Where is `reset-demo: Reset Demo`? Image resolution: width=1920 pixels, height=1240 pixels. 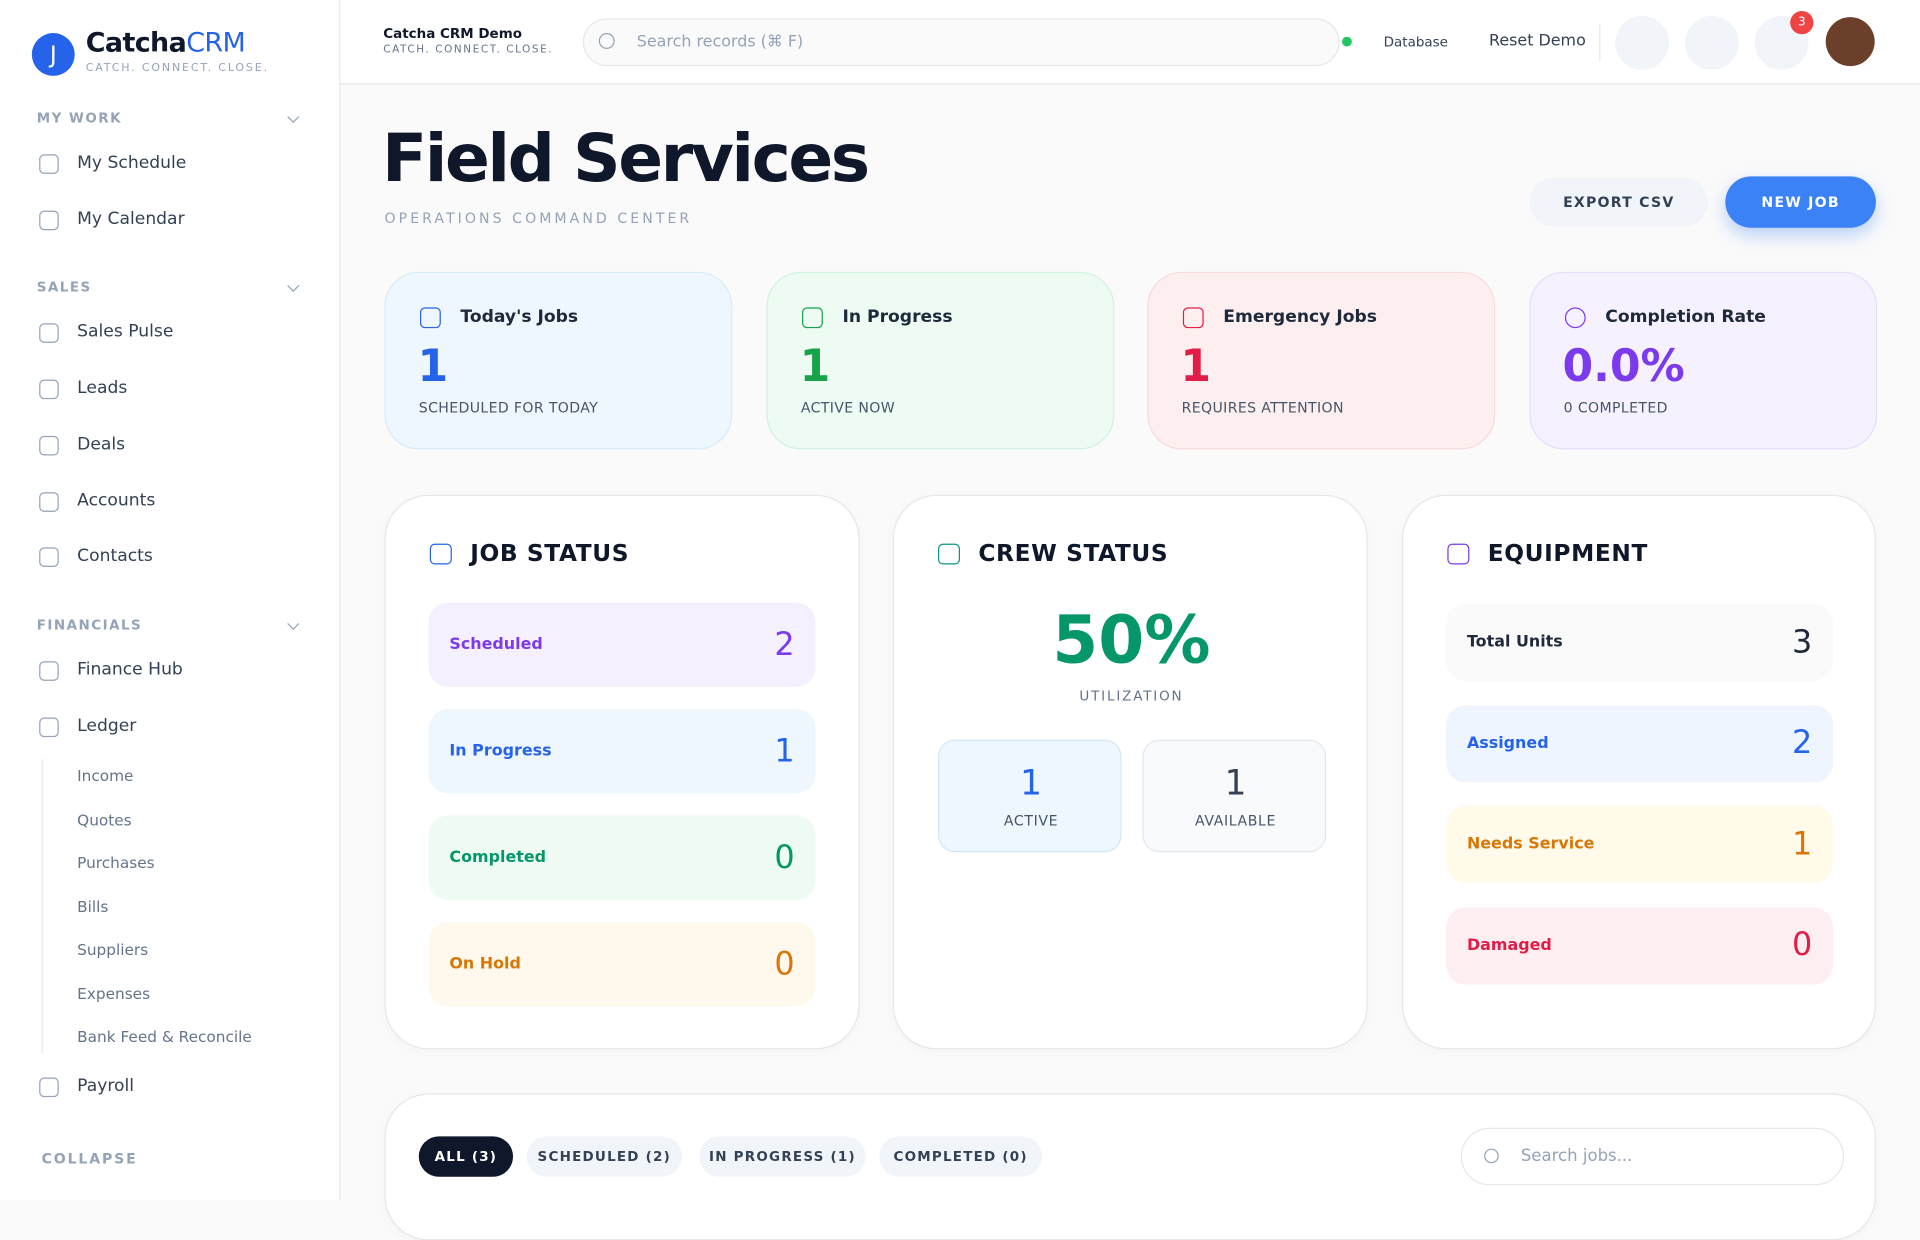 reset-demo: Reset Demo is located at coordinates (1537, 41).